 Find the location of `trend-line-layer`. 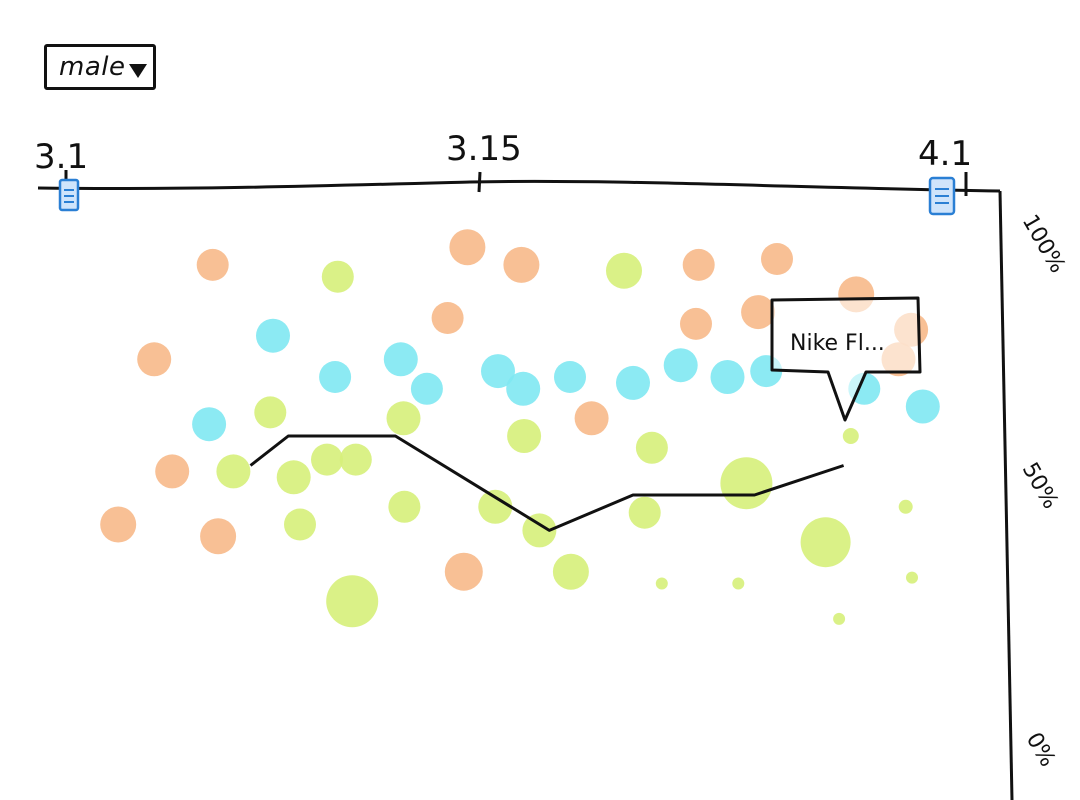

trend-line-layer is located at coordinates (547, 483).